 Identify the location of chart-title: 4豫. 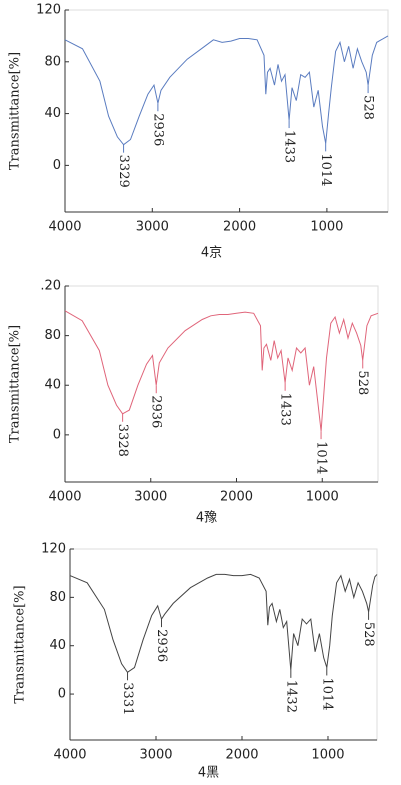
(206, 518).